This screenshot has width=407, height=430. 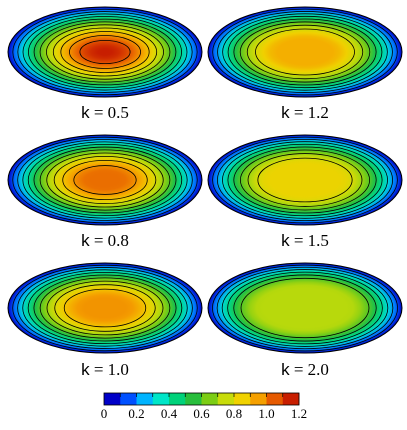 What do you see at coordinates (109, 112) in the screenshot?
I see `panel-label-value: = 0.5` at bounding box center [109, 112].